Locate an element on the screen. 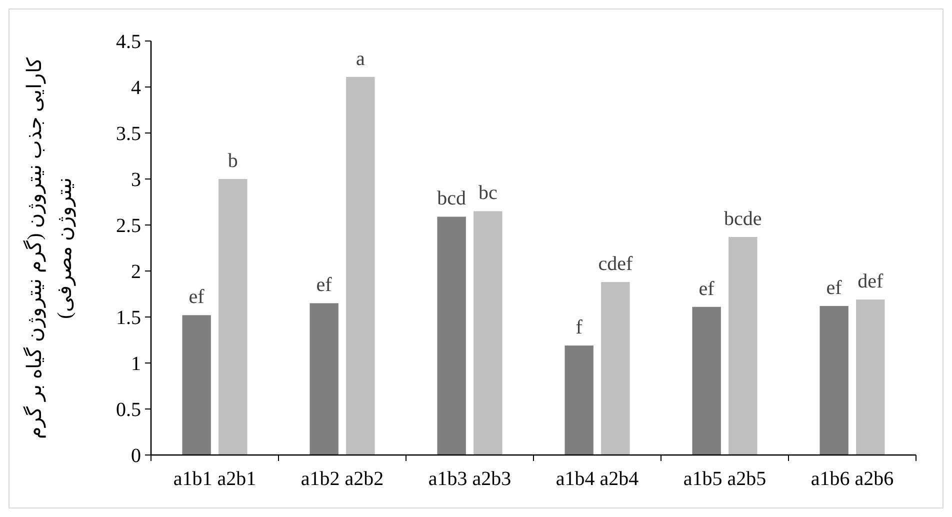 The image size is (952, 517). x-tick-label: a1b5 a2b5 is located at coordinates (724, 479).